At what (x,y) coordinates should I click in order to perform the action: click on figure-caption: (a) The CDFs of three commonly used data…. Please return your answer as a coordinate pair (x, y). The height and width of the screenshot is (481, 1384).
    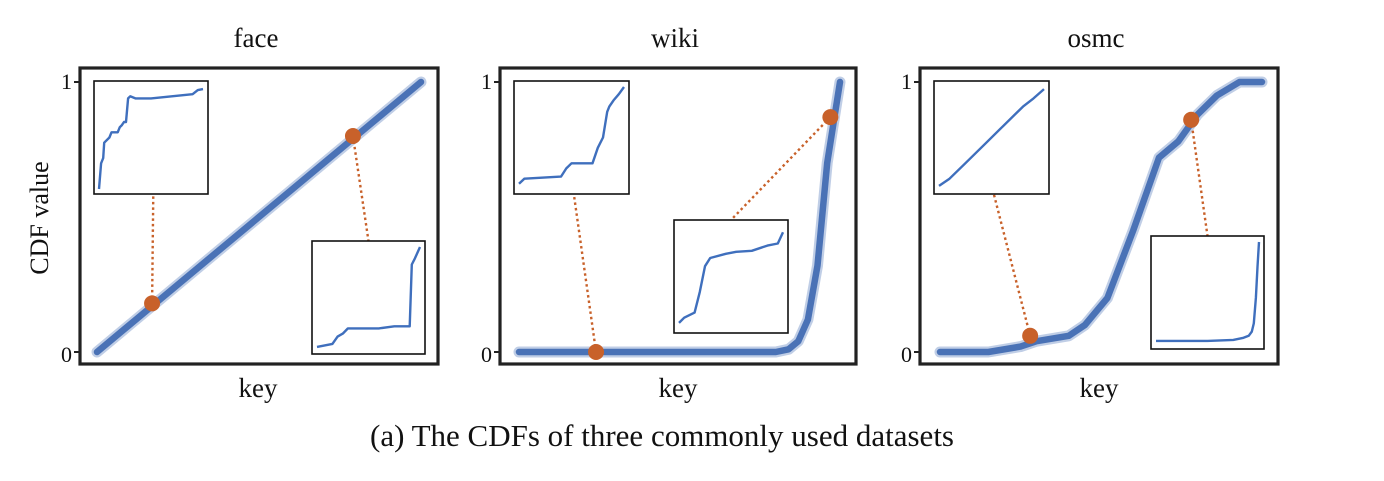
    Looking at the image, I should click on (662, 435).